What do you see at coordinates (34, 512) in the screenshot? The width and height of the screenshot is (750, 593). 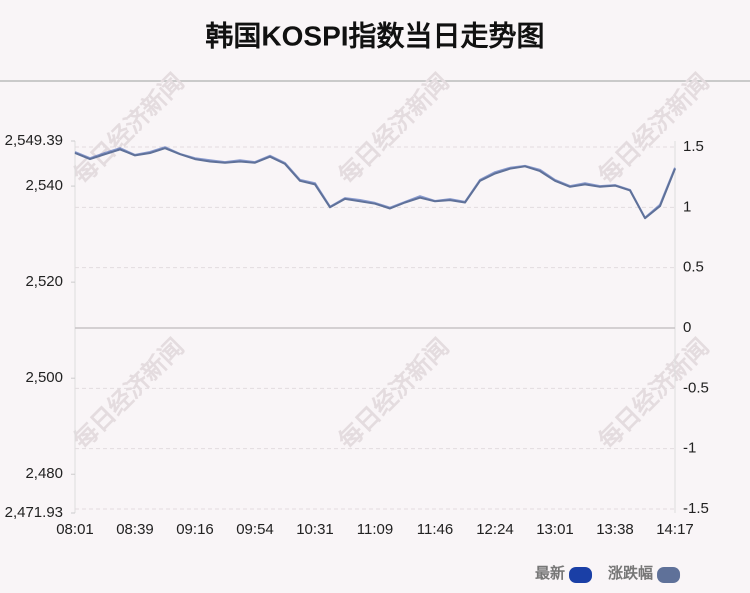 I see `y-tick-label: 2,471.93` at bounding box center [34, 512].